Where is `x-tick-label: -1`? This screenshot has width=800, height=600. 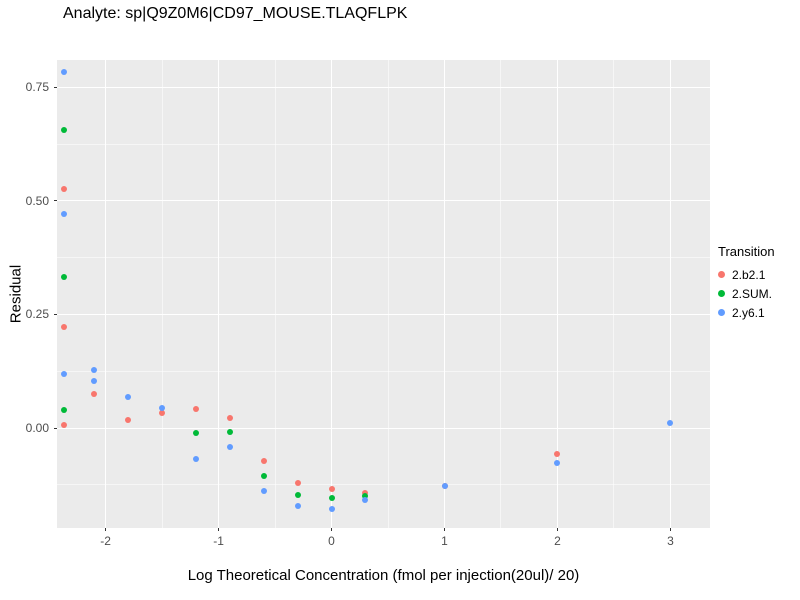 x-tick-label: -1 is located at coordinates (218, 541).